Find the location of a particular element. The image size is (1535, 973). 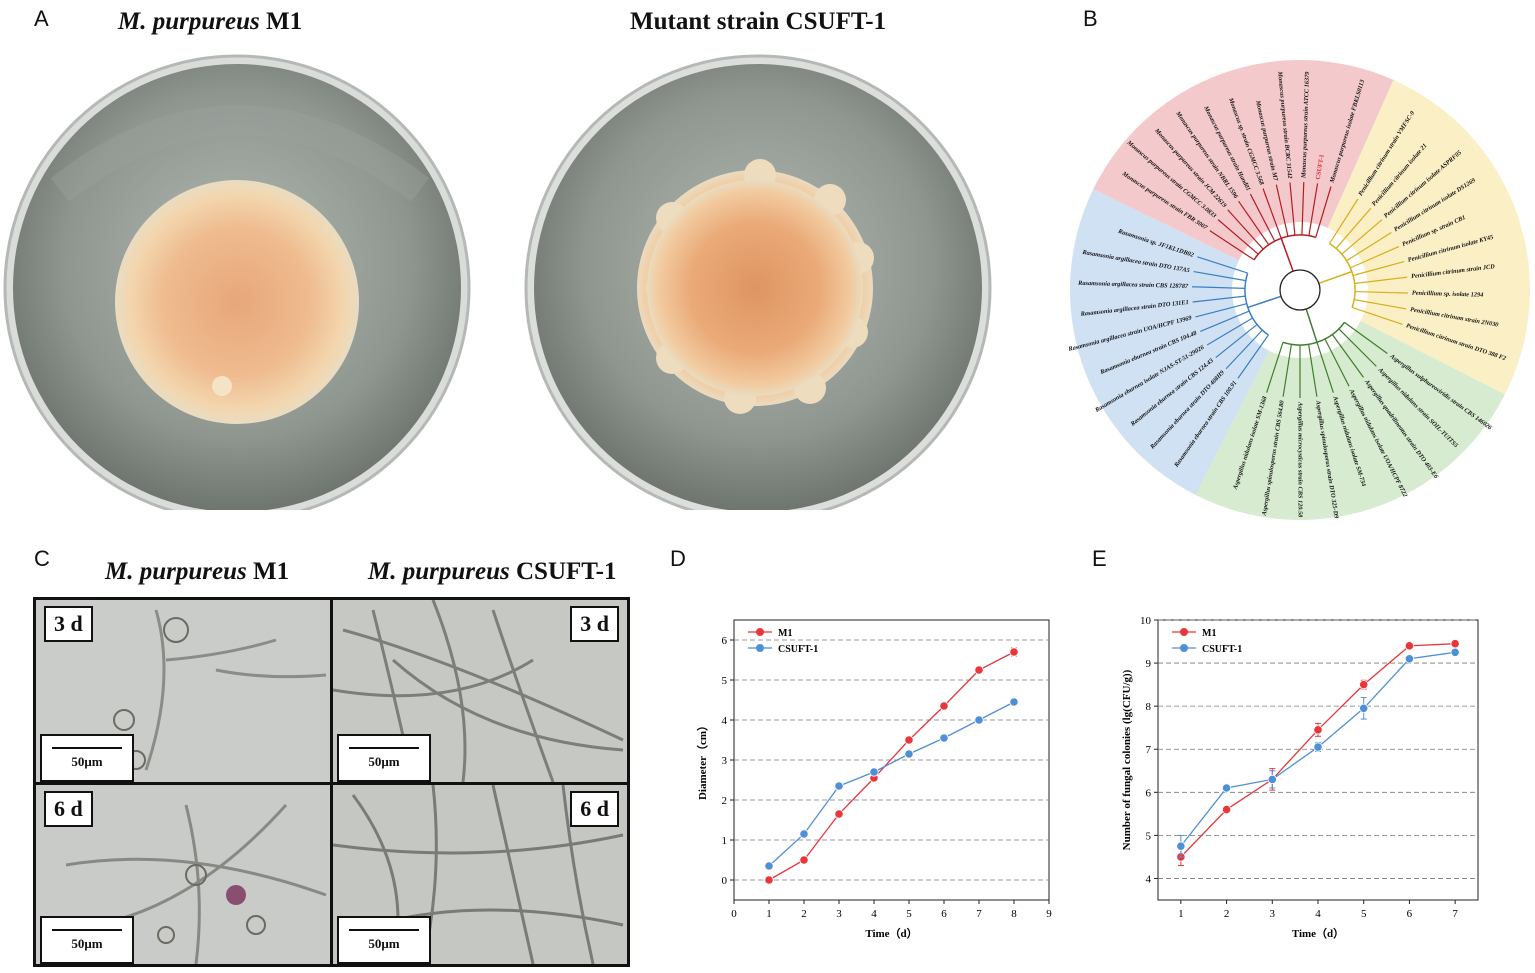

x-axis-label: Time（d） is located at coordinates (891, 933).